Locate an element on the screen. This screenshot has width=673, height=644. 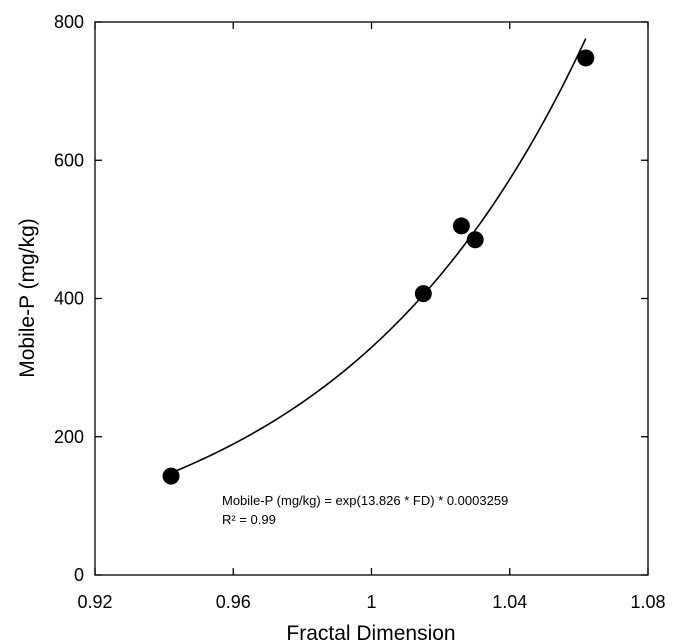
x-tick-label: 0.96 is located at coordinates (233, 602).